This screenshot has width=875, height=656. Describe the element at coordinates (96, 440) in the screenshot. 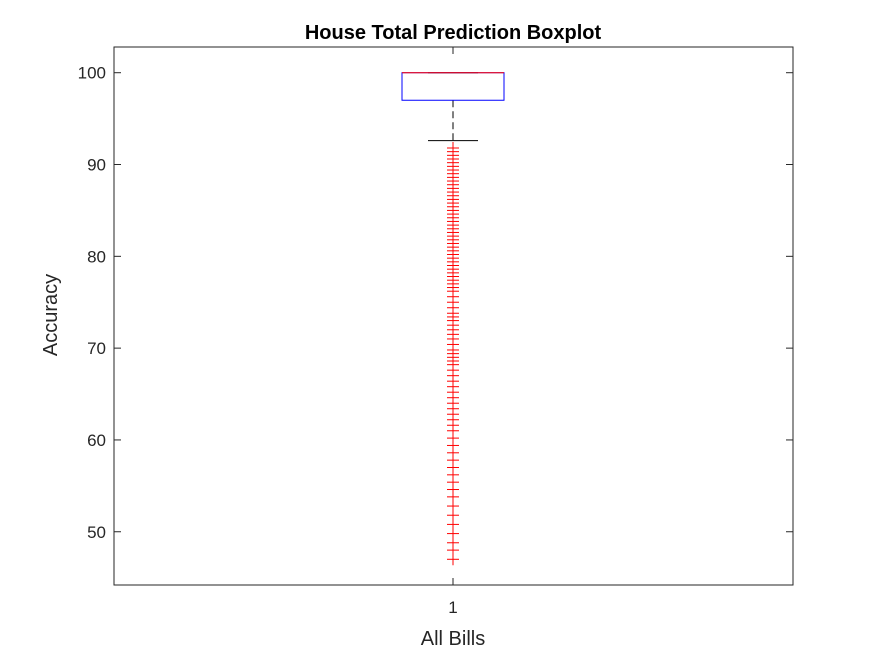

I see `y-tick-label: 60` at that location.